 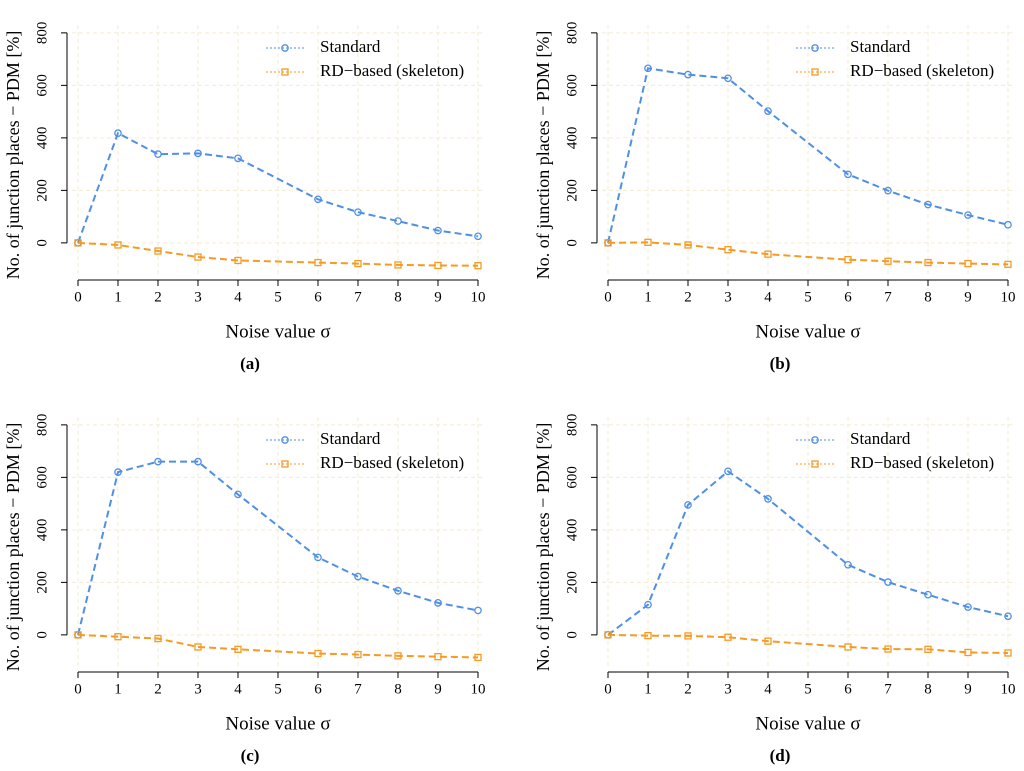 What do you see at coordinates (780, 755) in the screenshot?
I see `caption: (d)` at bounding box center [780, 755].